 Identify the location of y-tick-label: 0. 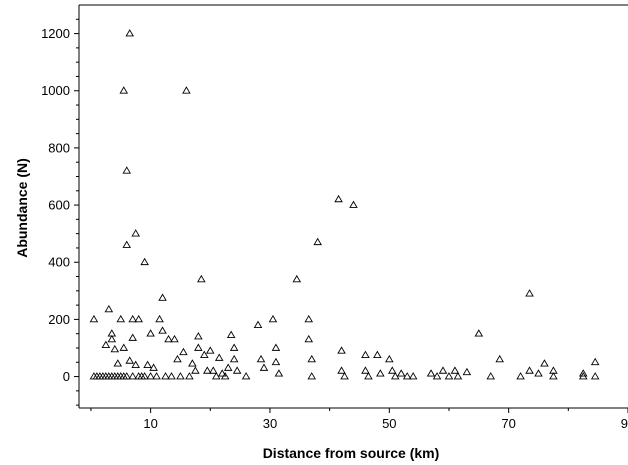
(66, 376).